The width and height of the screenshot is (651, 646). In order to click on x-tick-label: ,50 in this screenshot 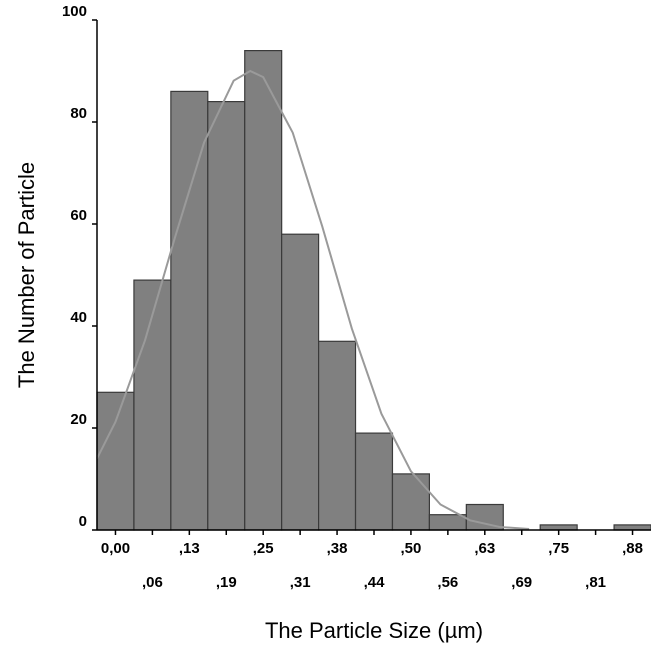, I will do `click(411, 548)`.